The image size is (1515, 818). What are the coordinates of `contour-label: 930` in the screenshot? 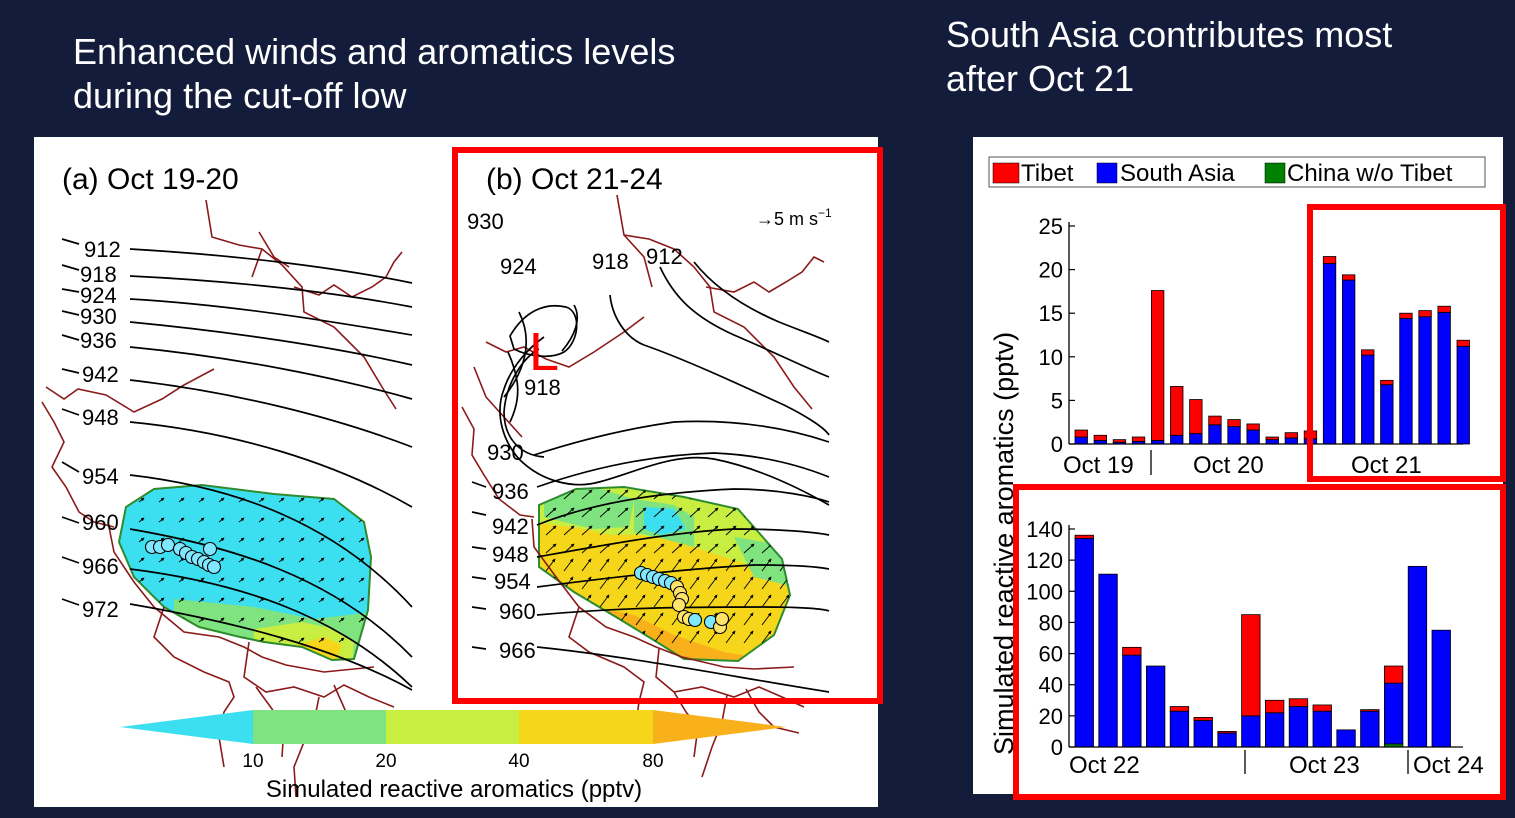 It's located at (505, 452).